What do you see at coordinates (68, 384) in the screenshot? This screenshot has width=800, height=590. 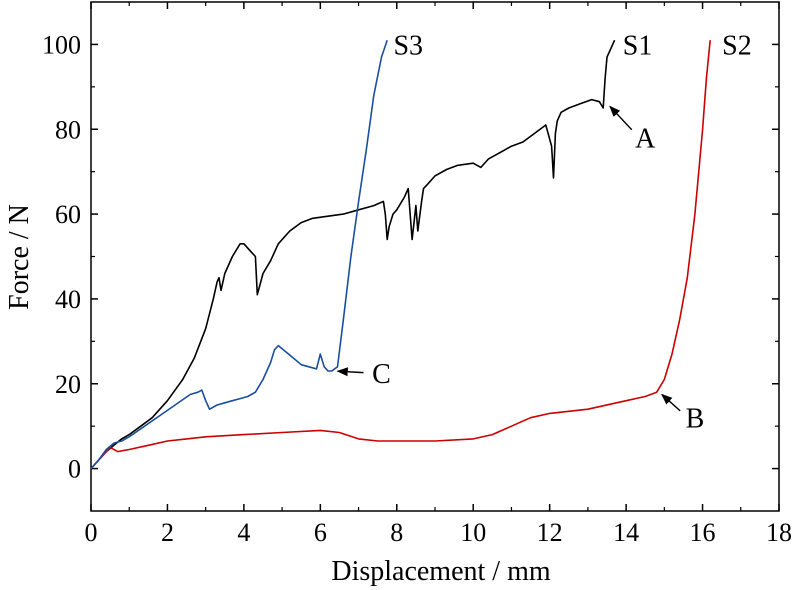 I see `y-tick-label: 20` at bounding box center [68, 384].